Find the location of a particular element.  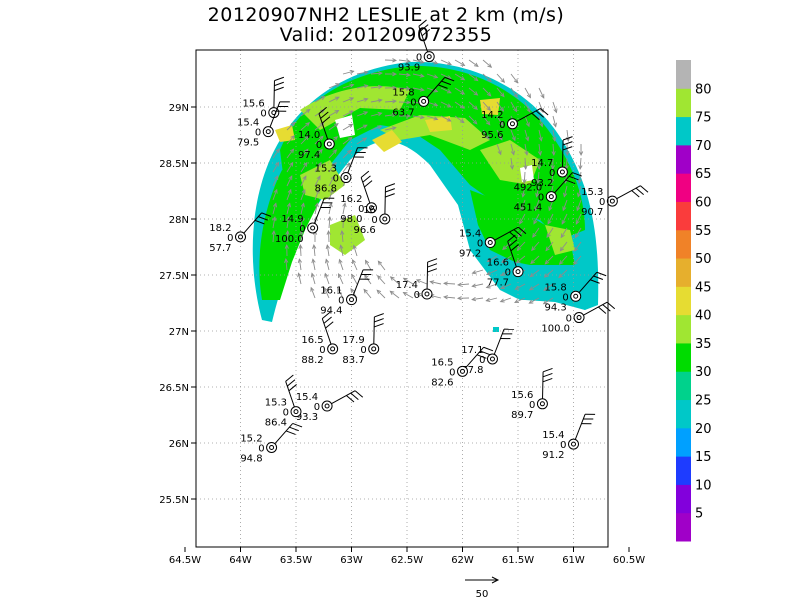

x-tick-label: 63W is located at coordinates (351, 560).